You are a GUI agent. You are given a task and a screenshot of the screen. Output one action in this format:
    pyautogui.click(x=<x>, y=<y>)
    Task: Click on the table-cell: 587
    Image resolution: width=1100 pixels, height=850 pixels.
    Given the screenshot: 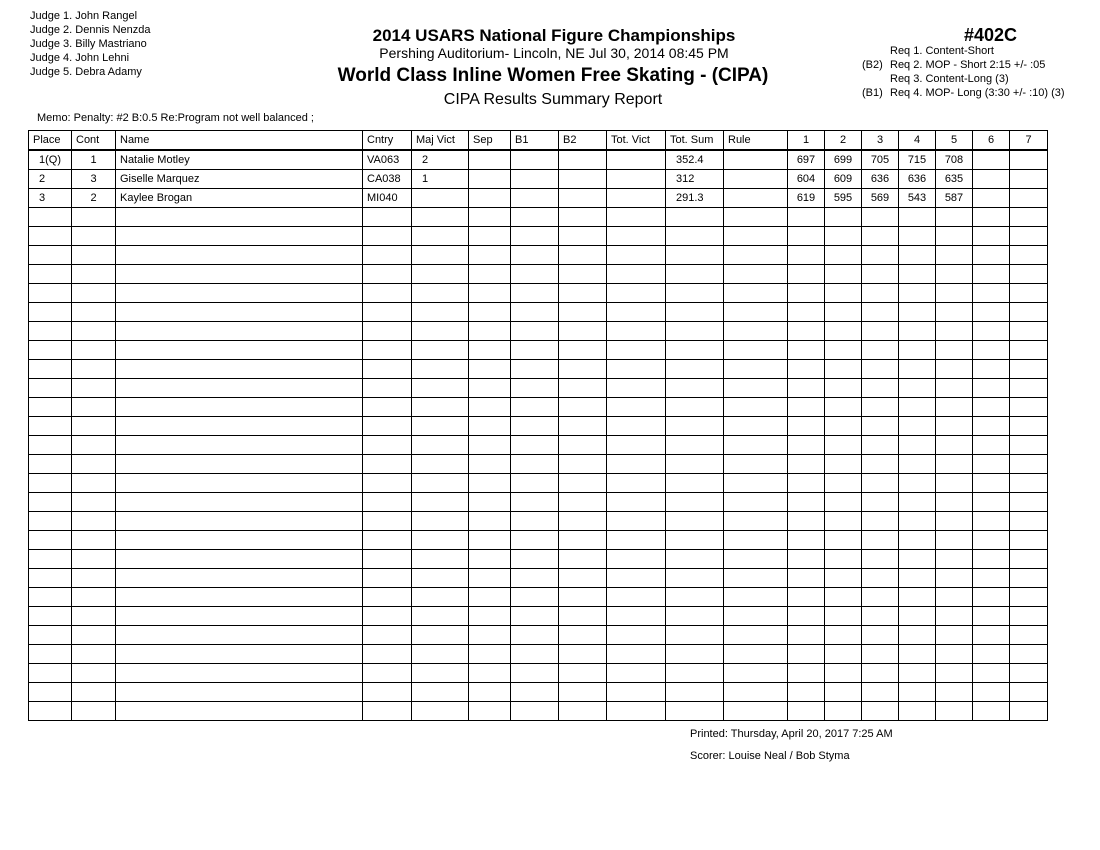 What is the action you would take?
    pyautogui.click(x=954, y=198)
    